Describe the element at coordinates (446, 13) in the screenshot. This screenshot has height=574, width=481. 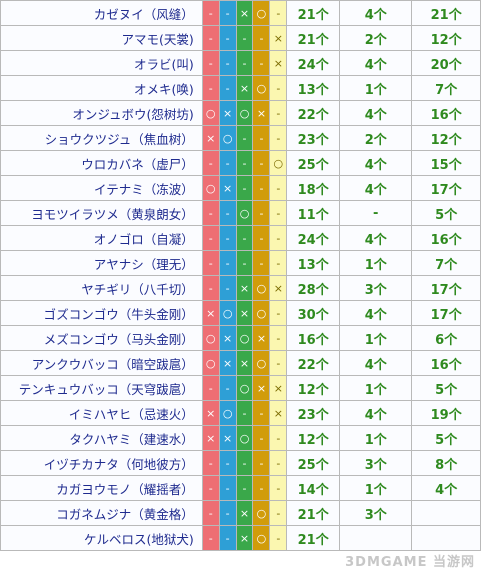
I see `count-3: 21个` at that location.